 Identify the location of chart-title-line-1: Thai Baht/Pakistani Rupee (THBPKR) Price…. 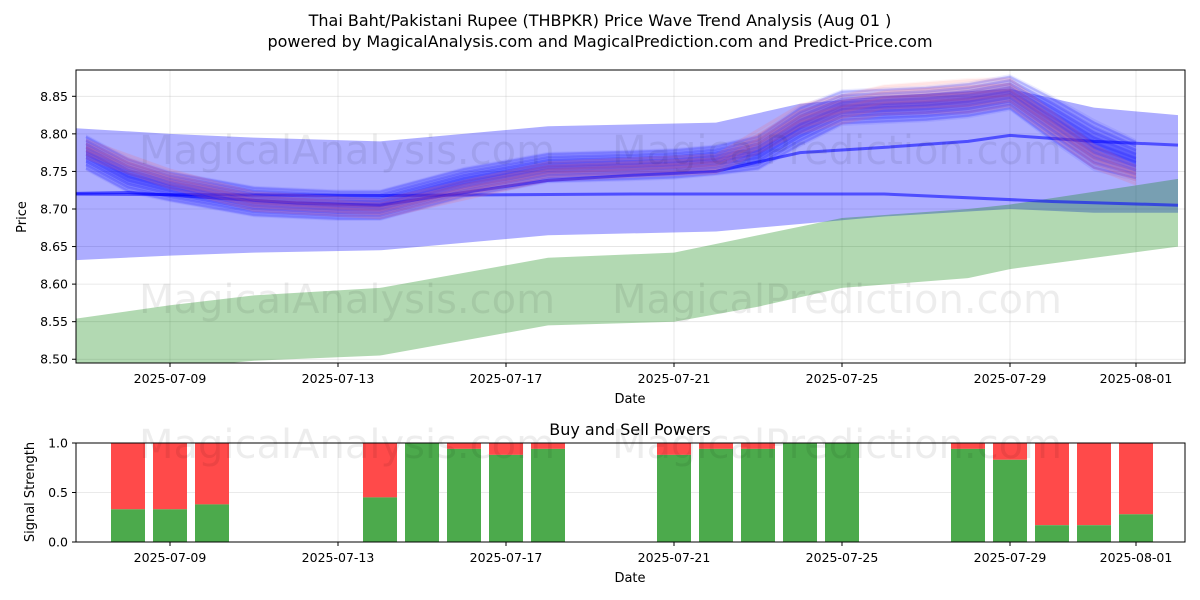
(600, 20).